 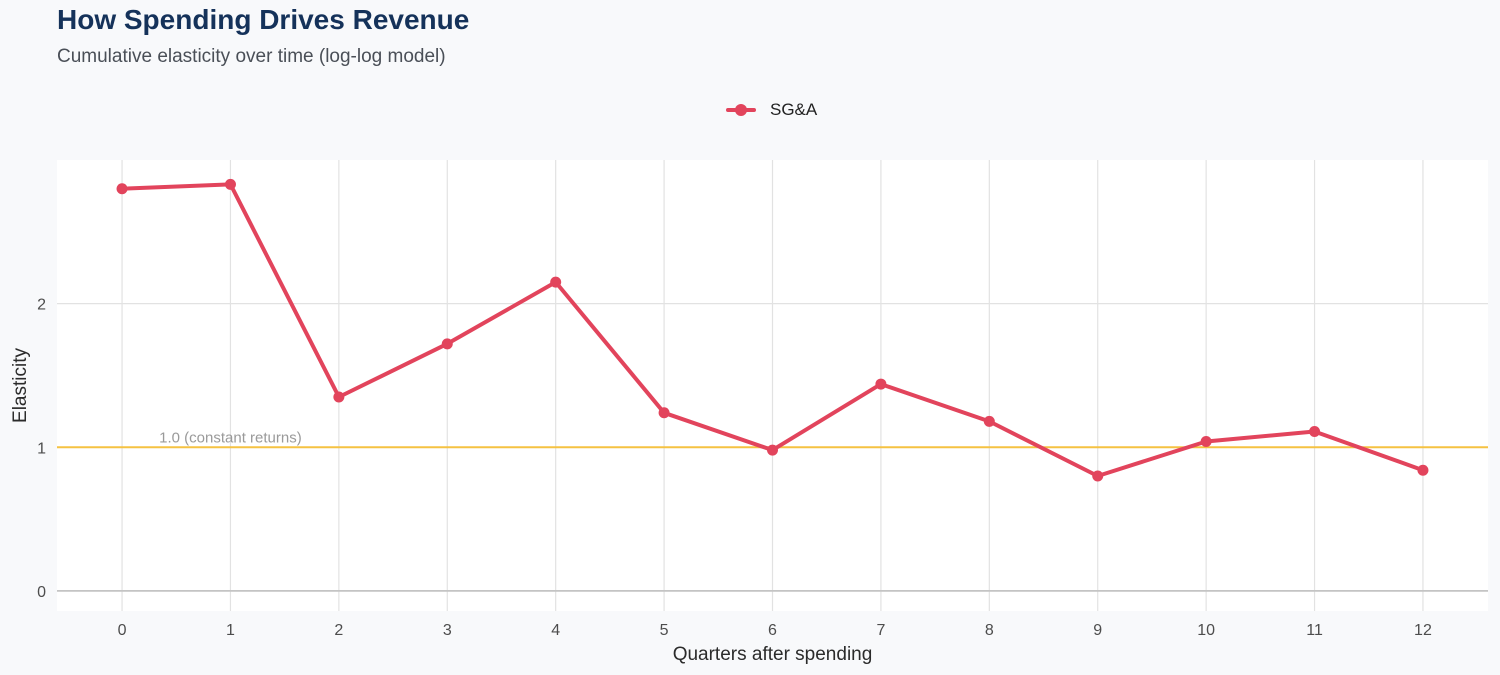 What do you see at coordinates (989, 630) in the screenshot?
I see `x-tick-label: 8` at bounding box center [989, 630].